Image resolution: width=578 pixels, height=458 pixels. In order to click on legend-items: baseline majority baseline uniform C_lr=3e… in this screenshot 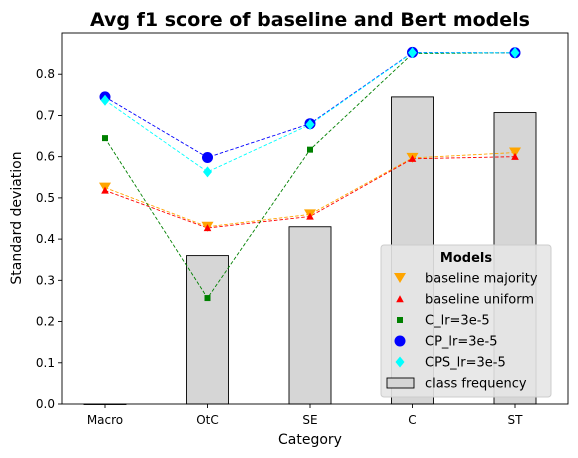, I will do `click(462, 332)`.